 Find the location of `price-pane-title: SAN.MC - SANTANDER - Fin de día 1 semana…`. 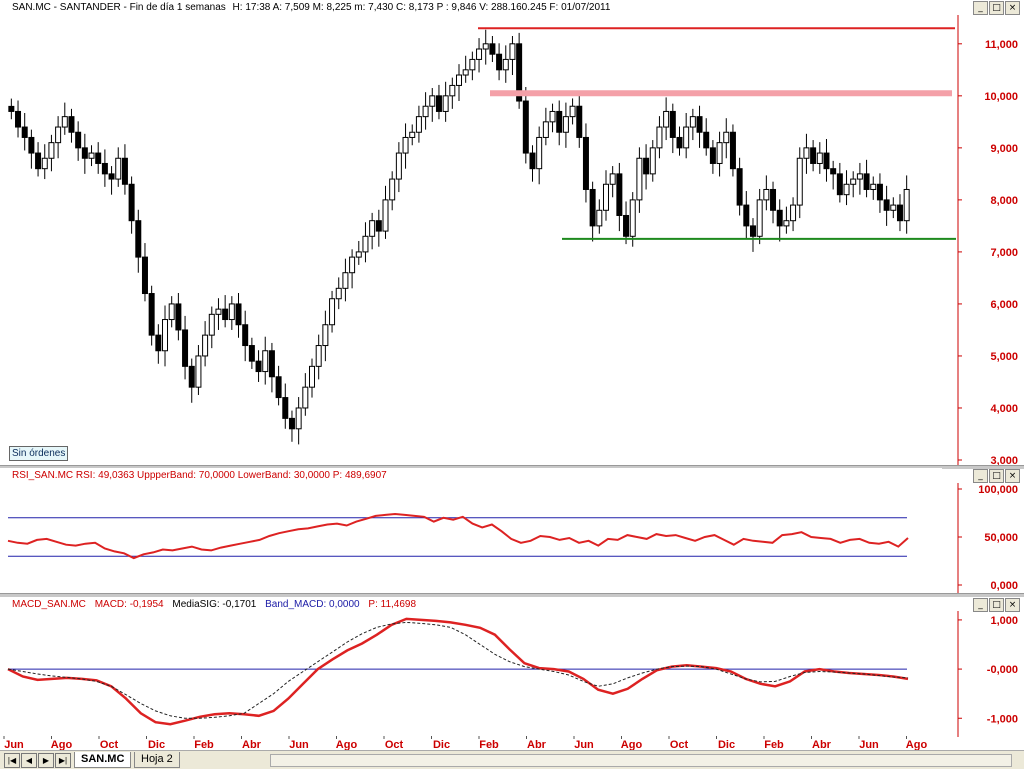

price-pane-title: SAN.MC - SANTANDER - Fin de día 1 semana… is located at coordinates (471, 7).